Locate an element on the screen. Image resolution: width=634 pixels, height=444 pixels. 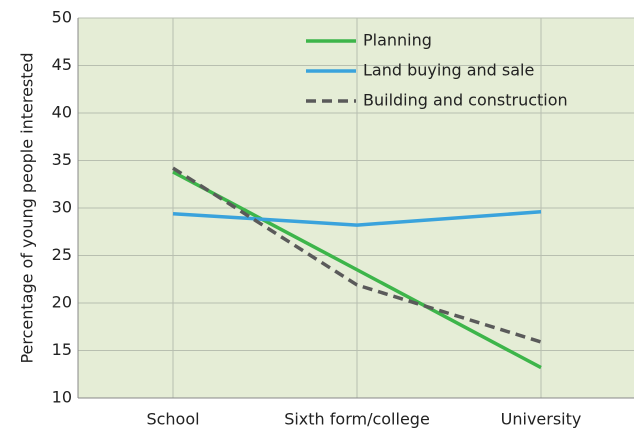
y-tick-label: 30 is located at coordinates (62, 207).